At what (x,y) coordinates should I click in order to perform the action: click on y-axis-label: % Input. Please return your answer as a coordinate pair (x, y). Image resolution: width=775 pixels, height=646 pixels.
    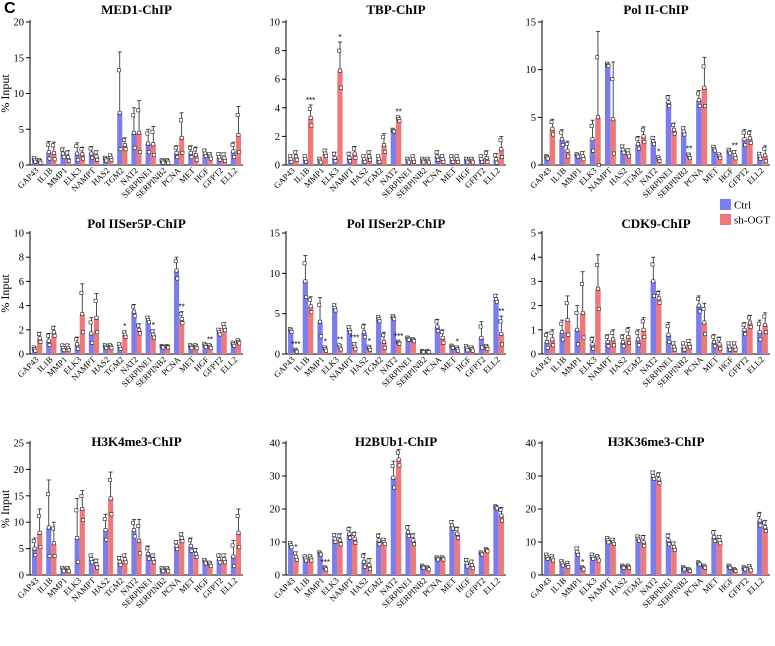
    Looking at the image, I should click on (6, 293).